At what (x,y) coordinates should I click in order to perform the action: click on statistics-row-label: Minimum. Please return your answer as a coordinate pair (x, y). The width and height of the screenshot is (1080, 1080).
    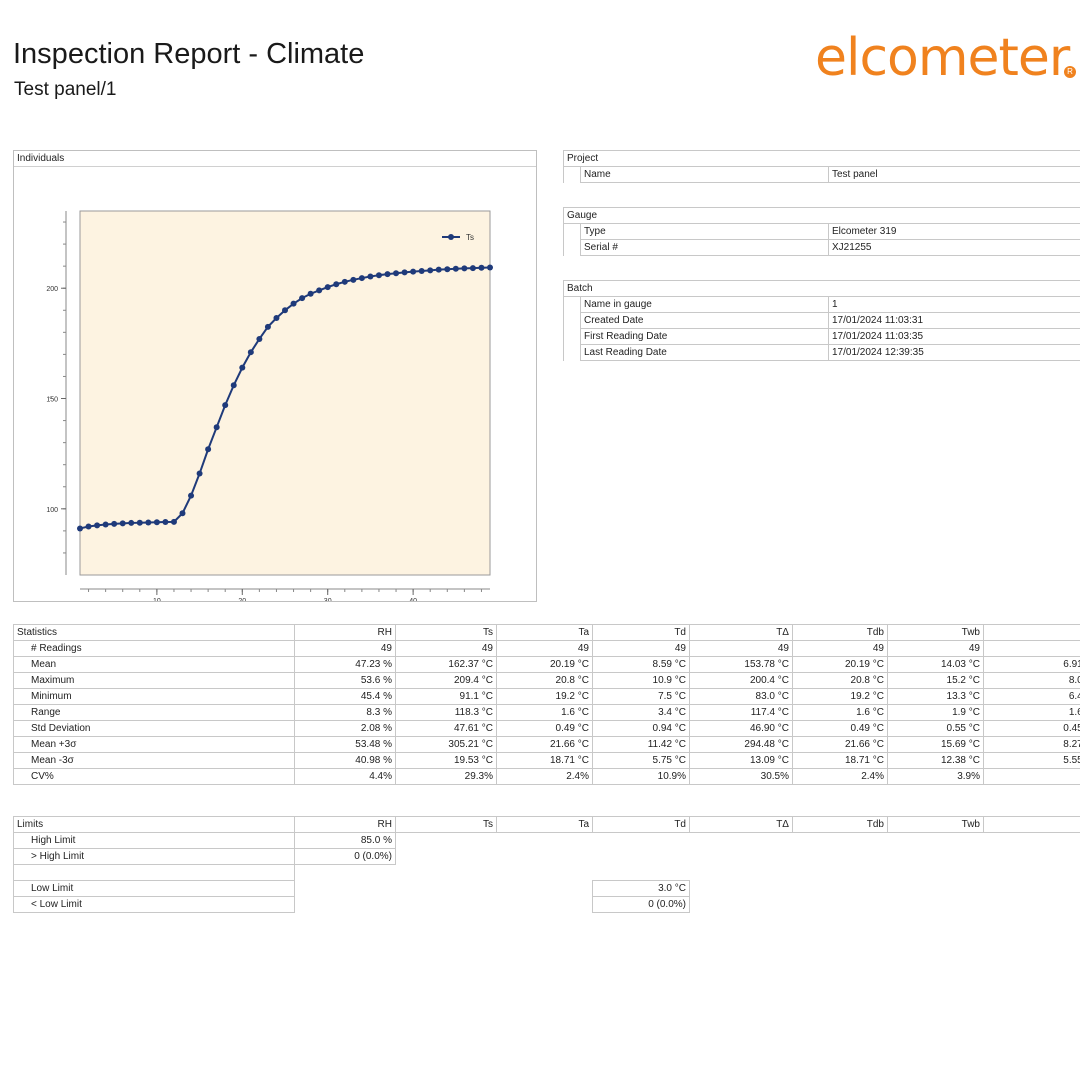
    Looking at the image, I should click on (51, 696).